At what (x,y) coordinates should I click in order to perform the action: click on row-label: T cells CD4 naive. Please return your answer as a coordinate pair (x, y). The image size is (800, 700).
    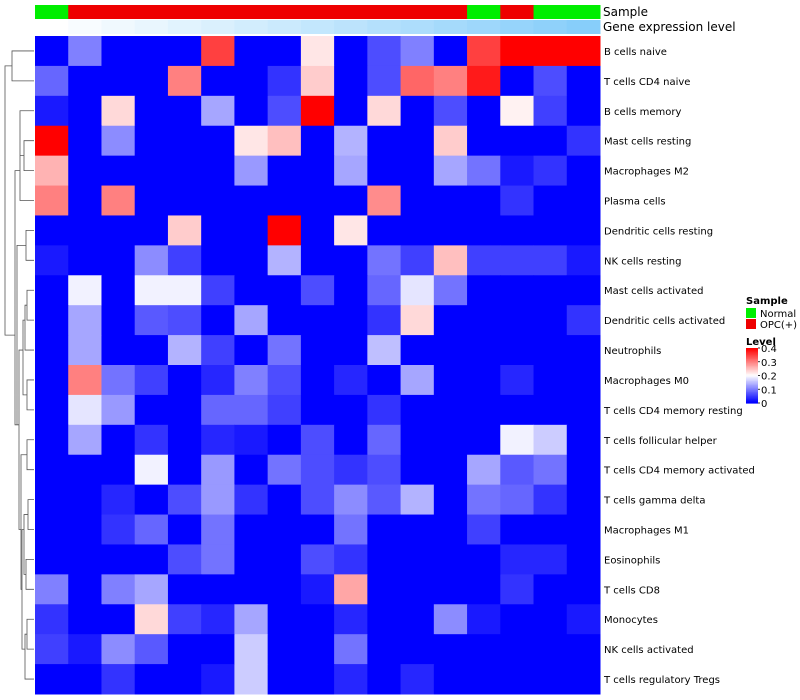
    Looking at the image, I should click on (646, 82).